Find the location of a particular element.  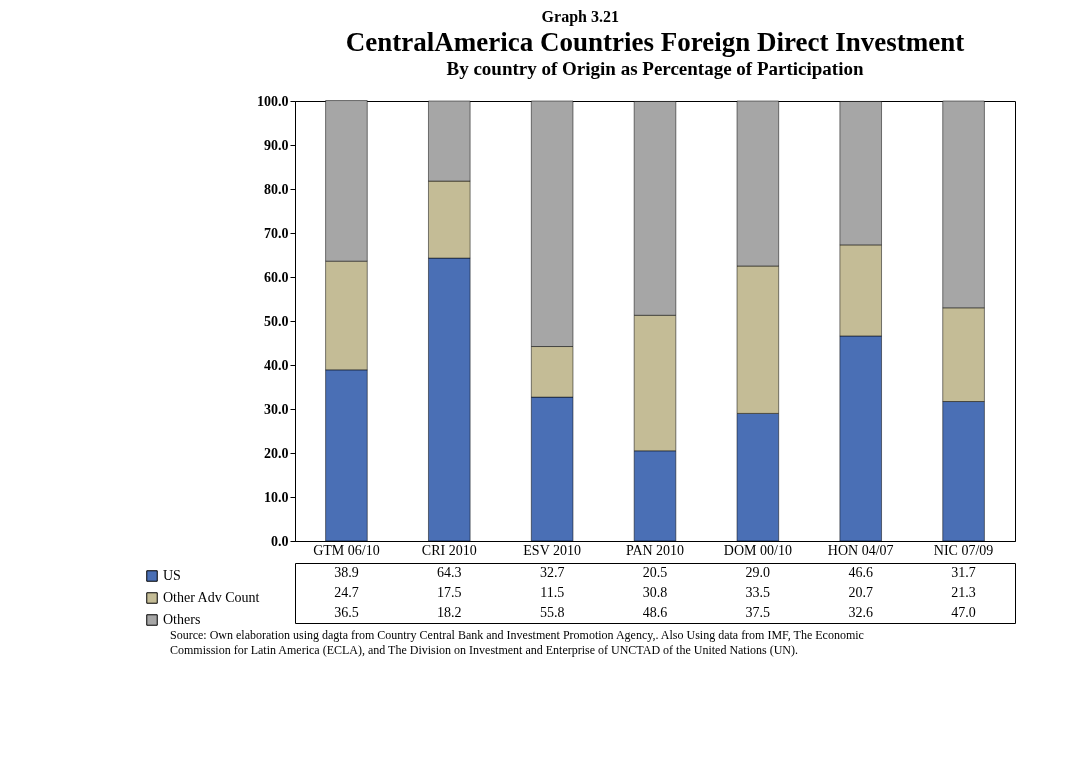

x-tick-label: HON 04/07 is located at coordinates (860, 550).